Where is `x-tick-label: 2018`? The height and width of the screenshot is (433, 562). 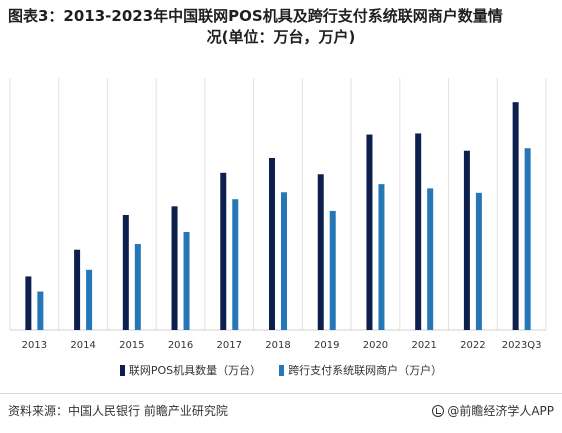 x-tick-label: 2018 is located at coordinates (277, 345).